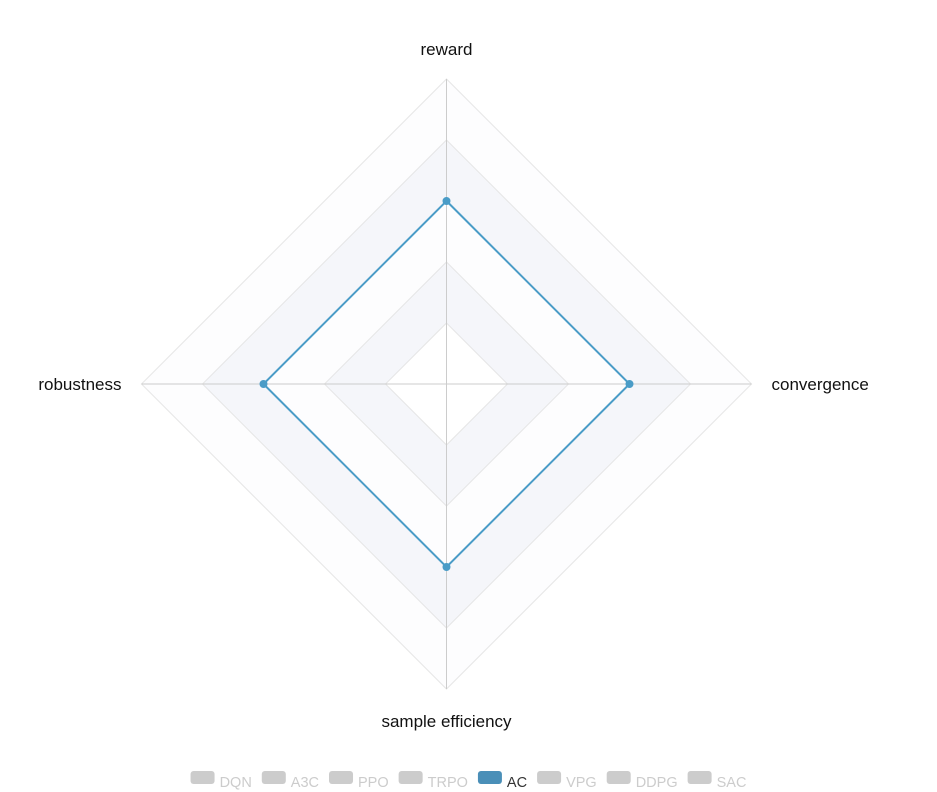 The image size is (937, 792). What do you see at coordinates (447, 49) in the screenshot?
I see `axis-label-reward: reward` at bounding box center [447, 49].